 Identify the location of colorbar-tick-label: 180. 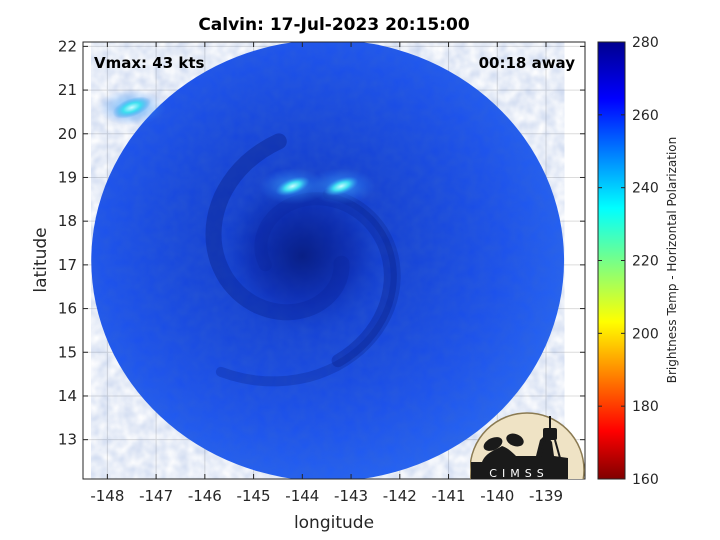
(645, 407).